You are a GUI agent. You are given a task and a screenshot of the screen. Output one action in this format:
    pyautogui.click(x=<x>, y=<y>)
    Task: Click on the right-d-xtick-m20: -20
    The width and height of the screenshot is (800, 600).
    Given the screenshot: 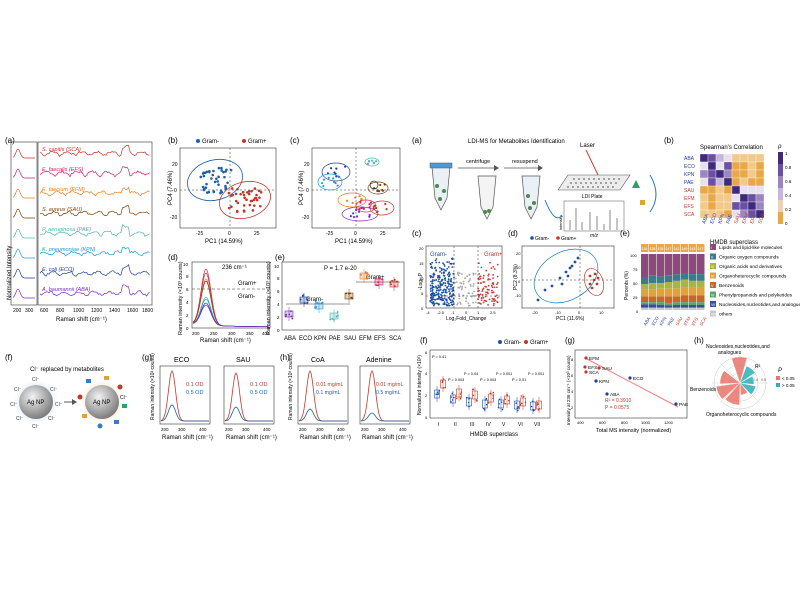 What is the action you would take?
    pyautogui.click(x=535, y=312)
    